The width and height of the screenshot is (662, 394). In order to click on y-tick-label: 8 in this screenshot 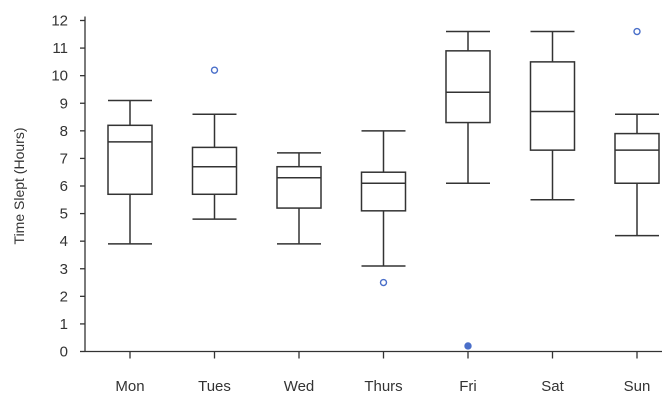, I will do `click(64, 131)`.